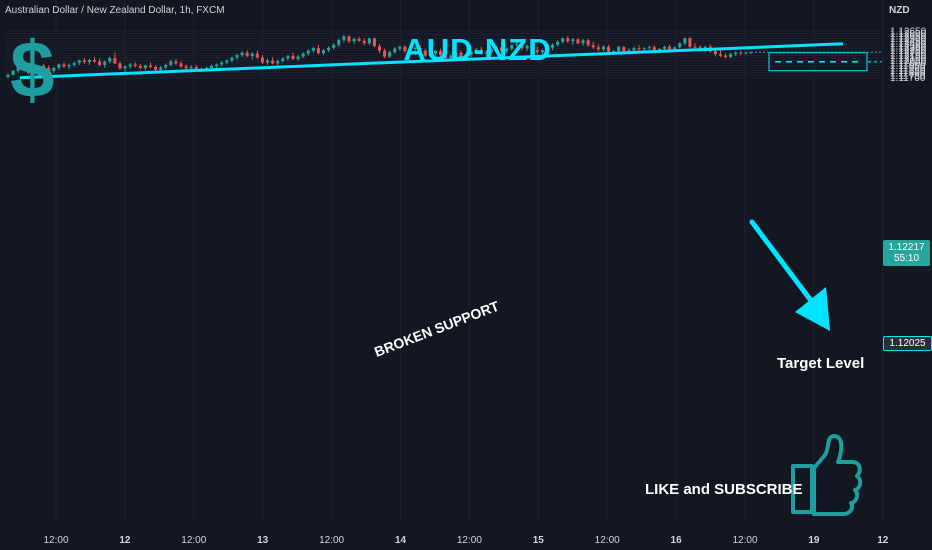  I want to click on bar-countdown: 55:10, so click(906, 258).